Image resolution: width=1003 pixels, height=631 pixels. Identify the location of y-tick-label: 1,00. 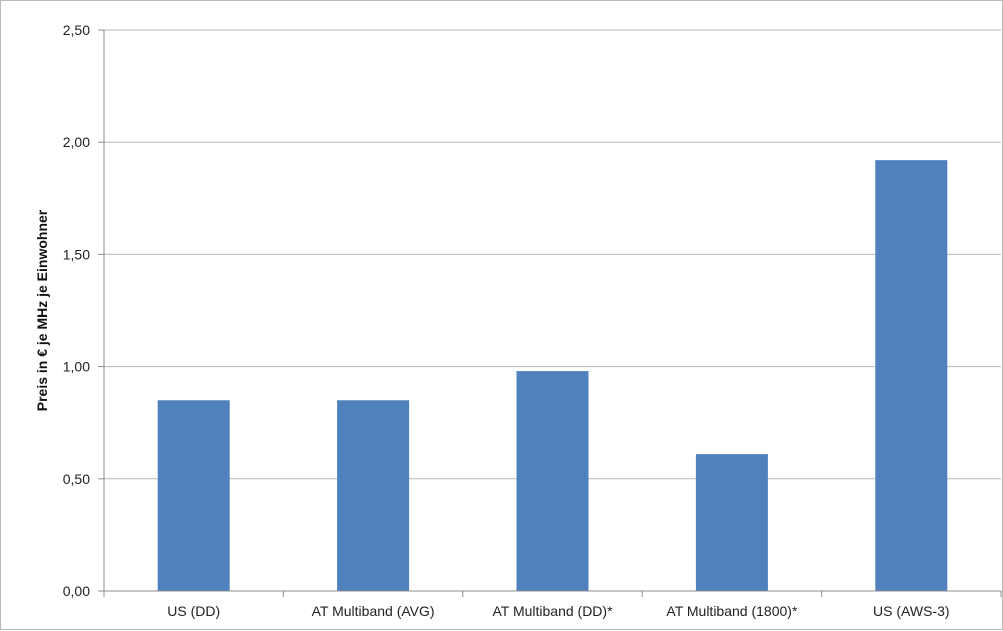
(76, 367).